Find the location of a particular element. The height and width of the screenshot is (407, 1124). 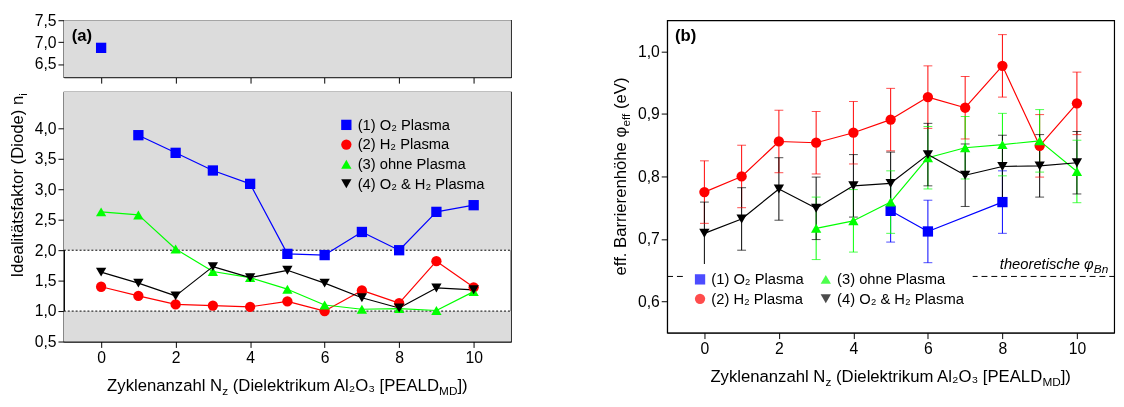

y-tick-label: 7,5 is located at coordinates (45, 20).